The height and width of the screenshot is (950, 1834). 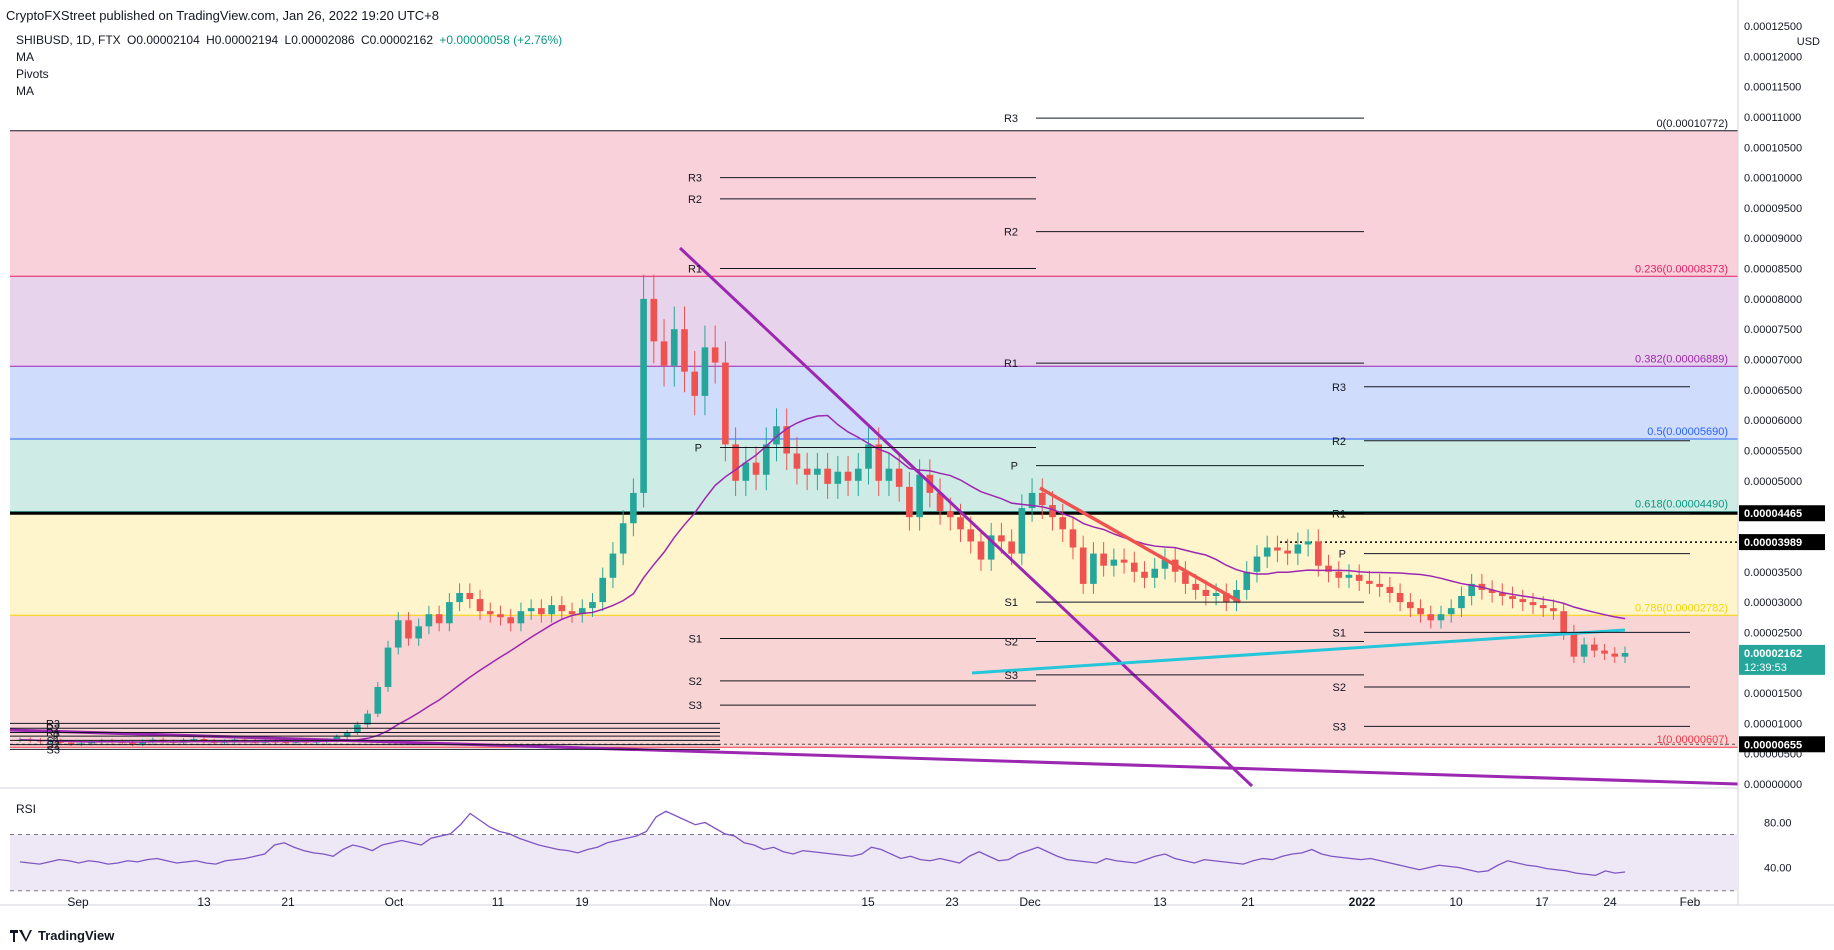 What do you see at coordinates (68, 40) in the screenshot?
I see `symbol-label: SHIBUSD, 1D, FTX` at bounding box center [68, 40].